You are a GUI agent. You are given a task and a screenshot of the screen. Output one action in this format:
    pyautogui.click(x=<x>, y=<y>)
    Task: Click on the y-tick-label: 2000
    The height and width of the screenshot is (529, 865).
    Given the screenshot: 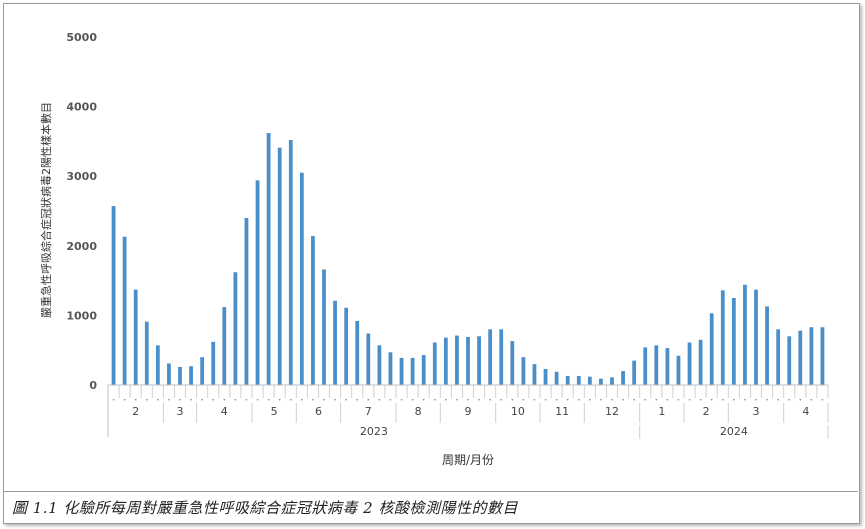 What is the action you would take?
    pyautogui.click(x=81, y=246)
    